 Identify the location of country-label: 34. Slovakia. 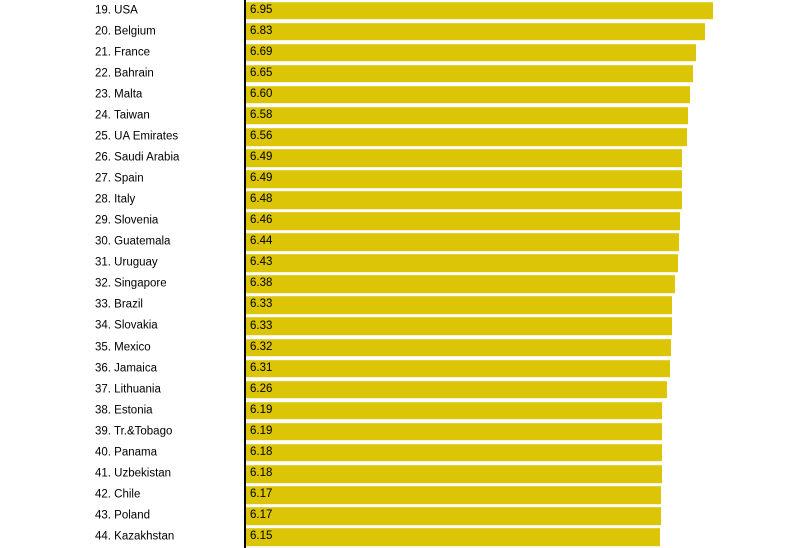
(126, 325).